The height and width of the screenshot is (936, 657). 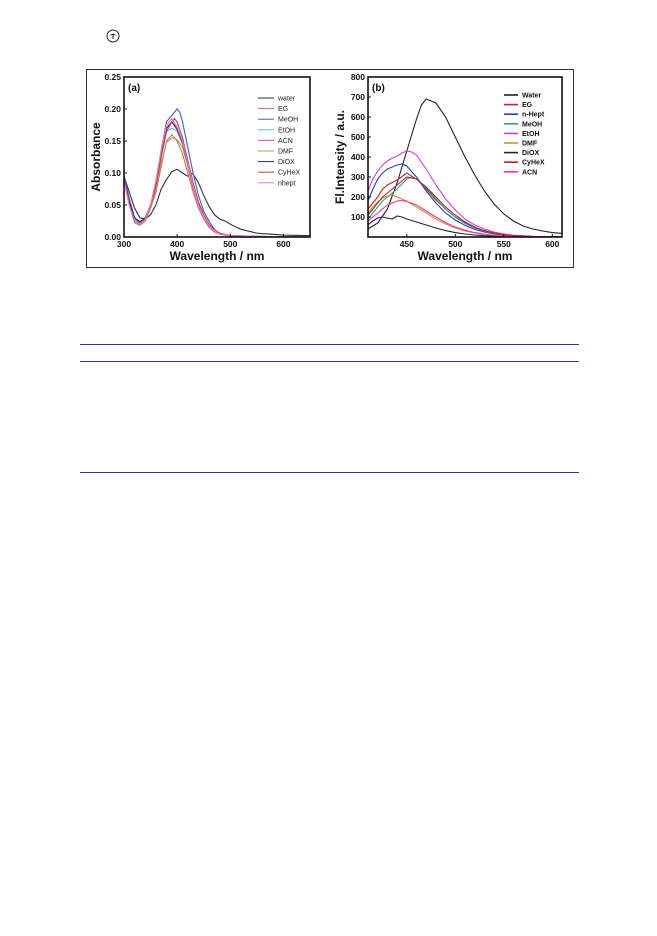 I want to click on legend-entry: n-Hept, so click(x=533, y=115).